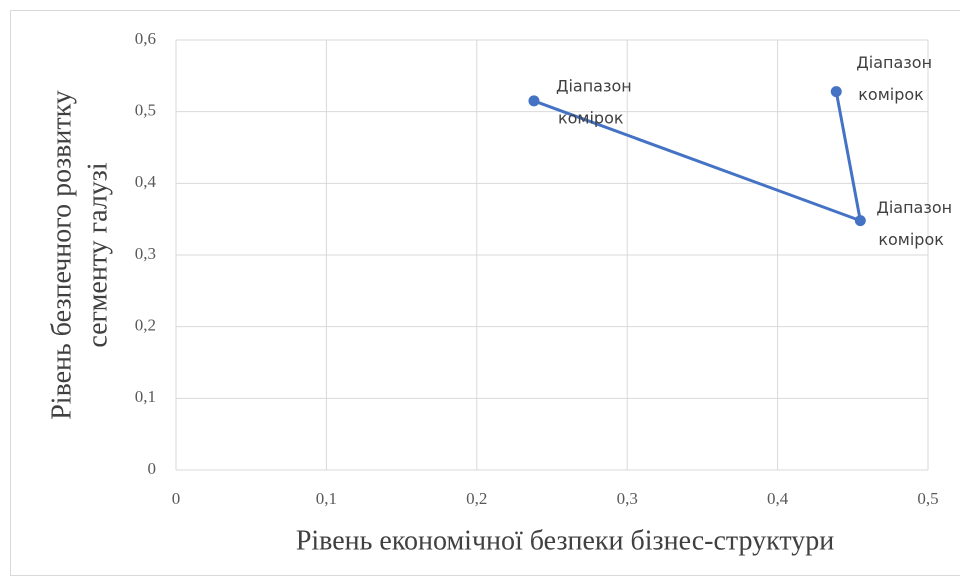 This screenshot has width=960, height=586. What do you see at coordinates (145, 110) in the screenshot?
I see `y-tick-label: 0,5` at bounding box center [145, 110].